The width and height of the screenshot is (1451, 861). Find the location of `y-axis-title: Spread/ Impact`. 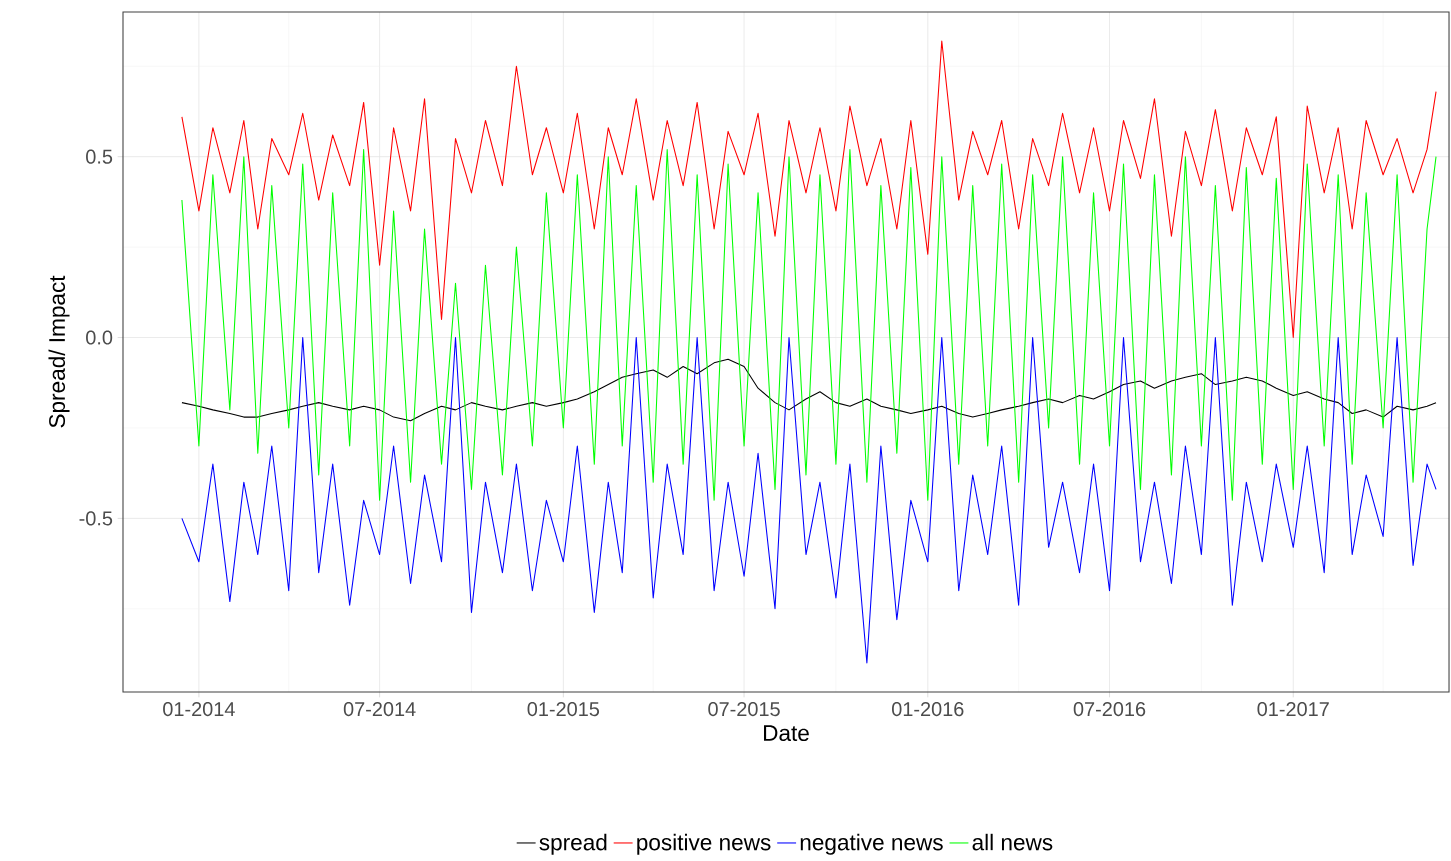

y-axis-title: Spread/ Impact is located at coordinates (59, 351).